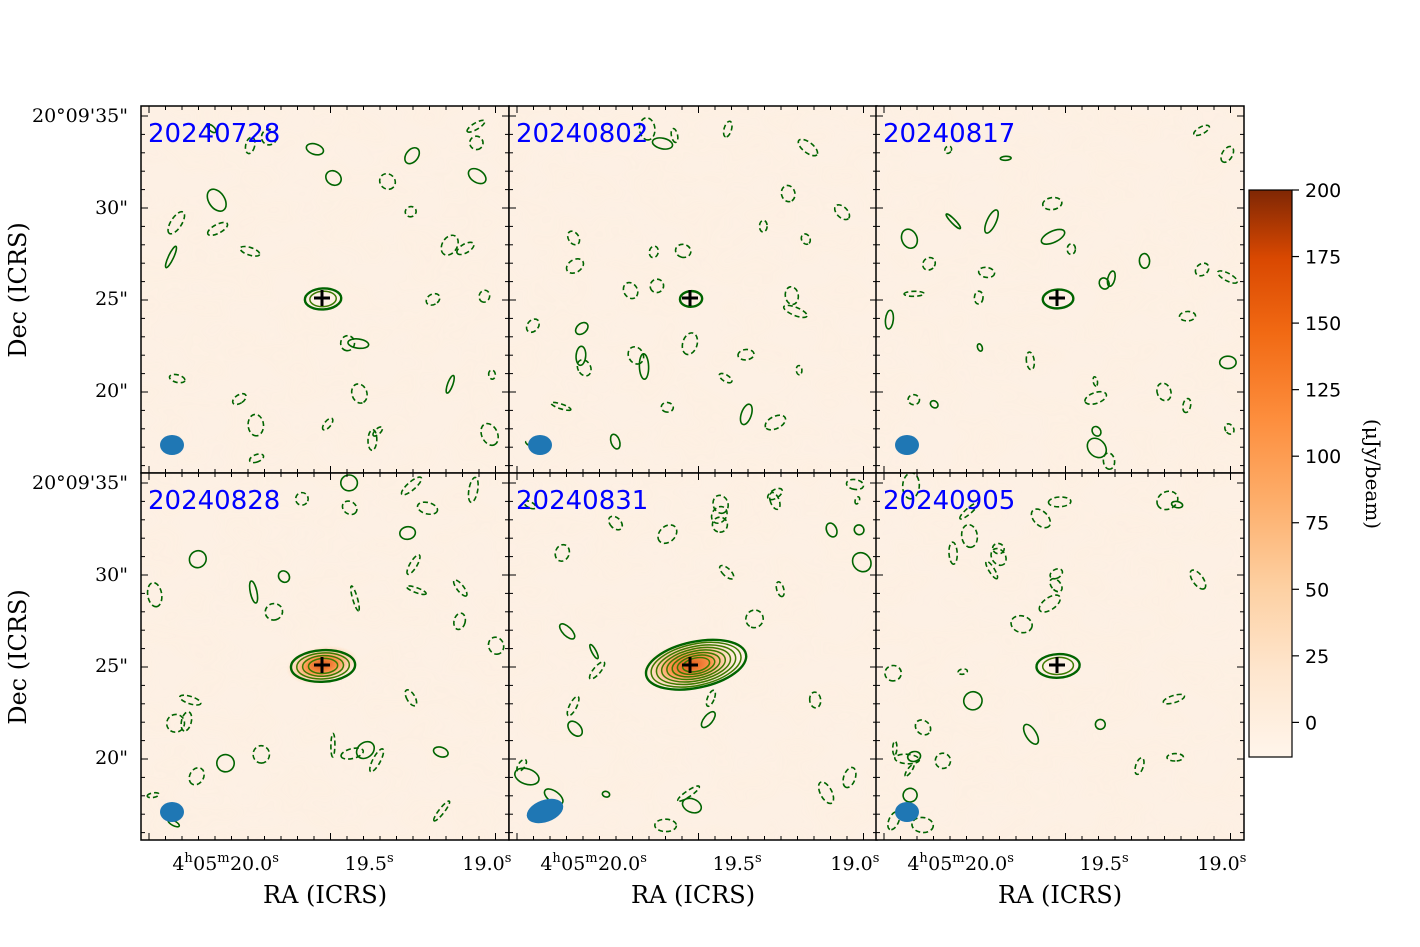 Image resolution: width=1420 pixels, height=947 pixels. I want to click on colorbar-tick-label: 200, so click(1323, 191).